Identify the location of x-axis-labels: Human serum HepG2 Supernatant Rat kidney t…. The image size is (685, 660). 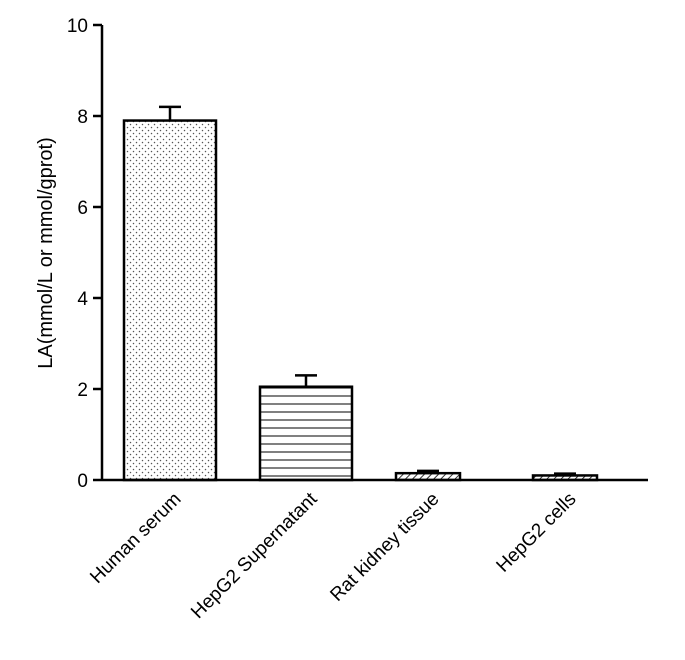
(333, 555).